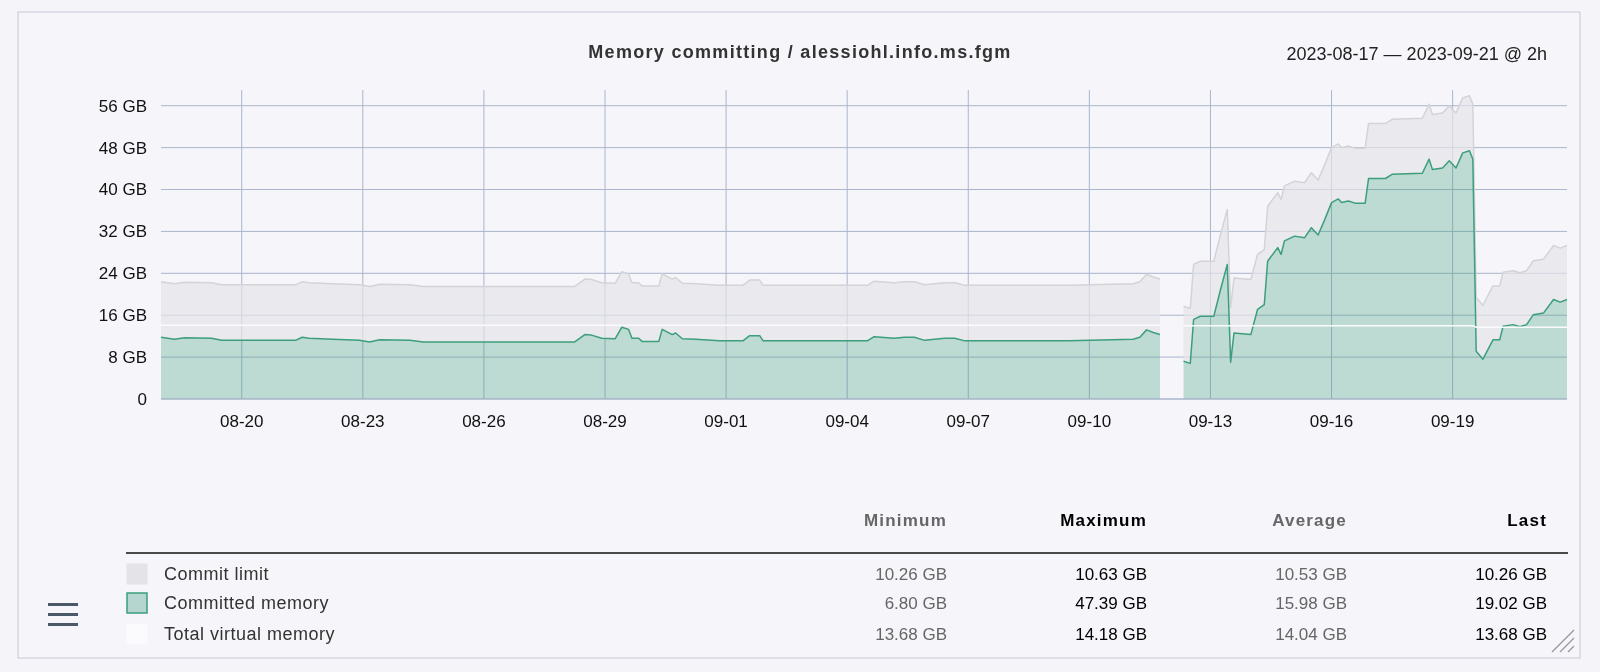  I want to click on y-tick-label: 40 GB, so click(122, 190).